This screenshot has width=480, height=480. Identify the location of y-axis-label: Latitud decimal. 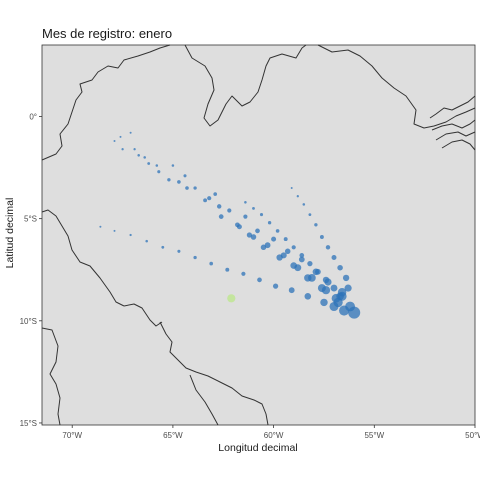
(10, 233).